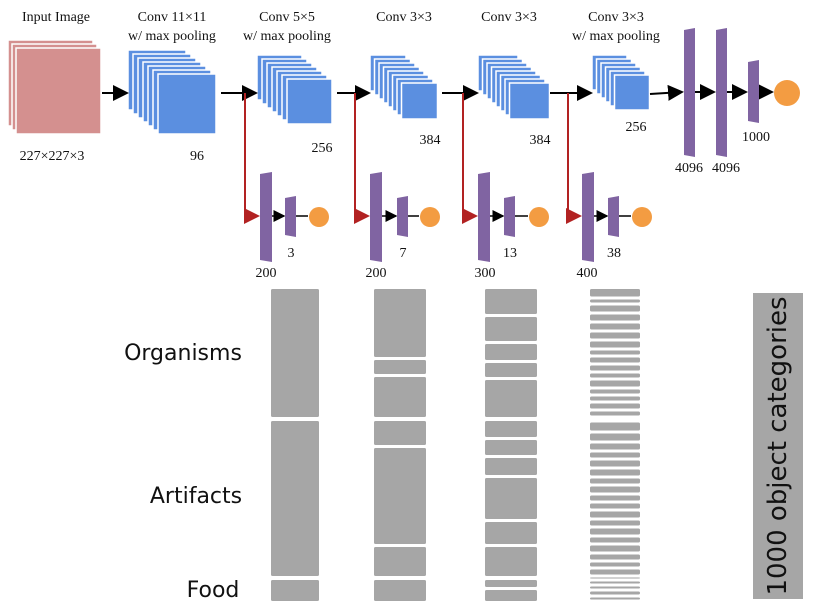  Describe the element at coordinates (322, 148) in the screenshot. I see `conv-layer-2-channels: 256` at that location.